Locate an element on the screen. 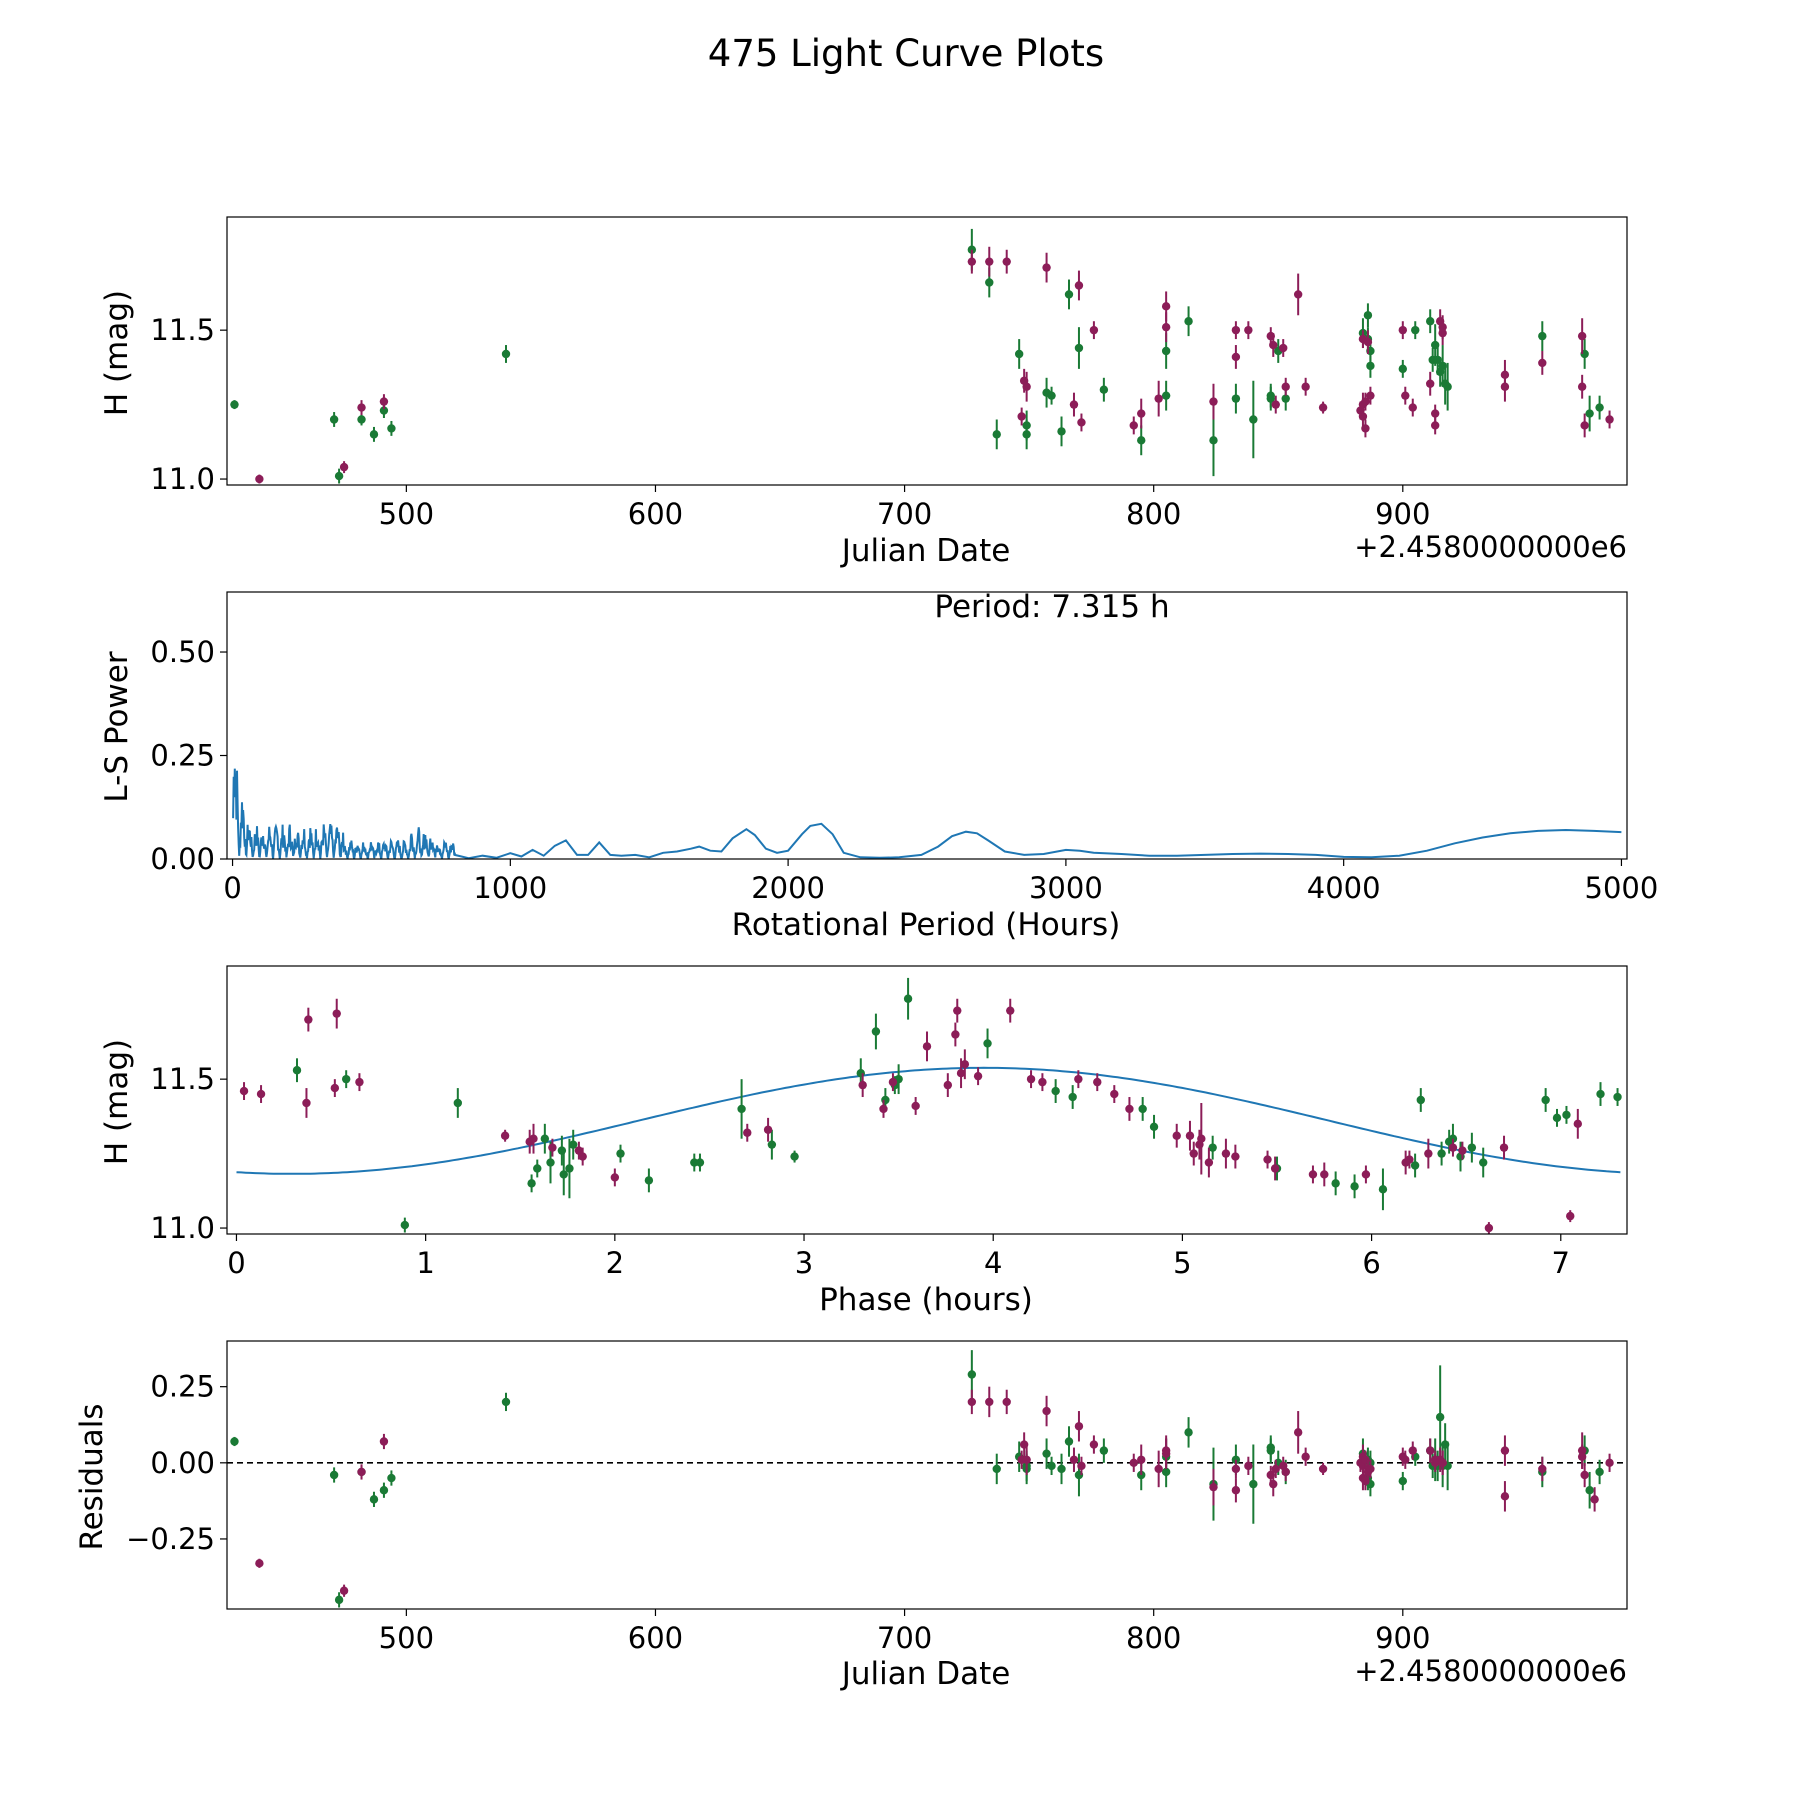 This screenshot has height=1800, width=1800. phased-ylabel: H (mag) is located at coordinates (117, 1102).